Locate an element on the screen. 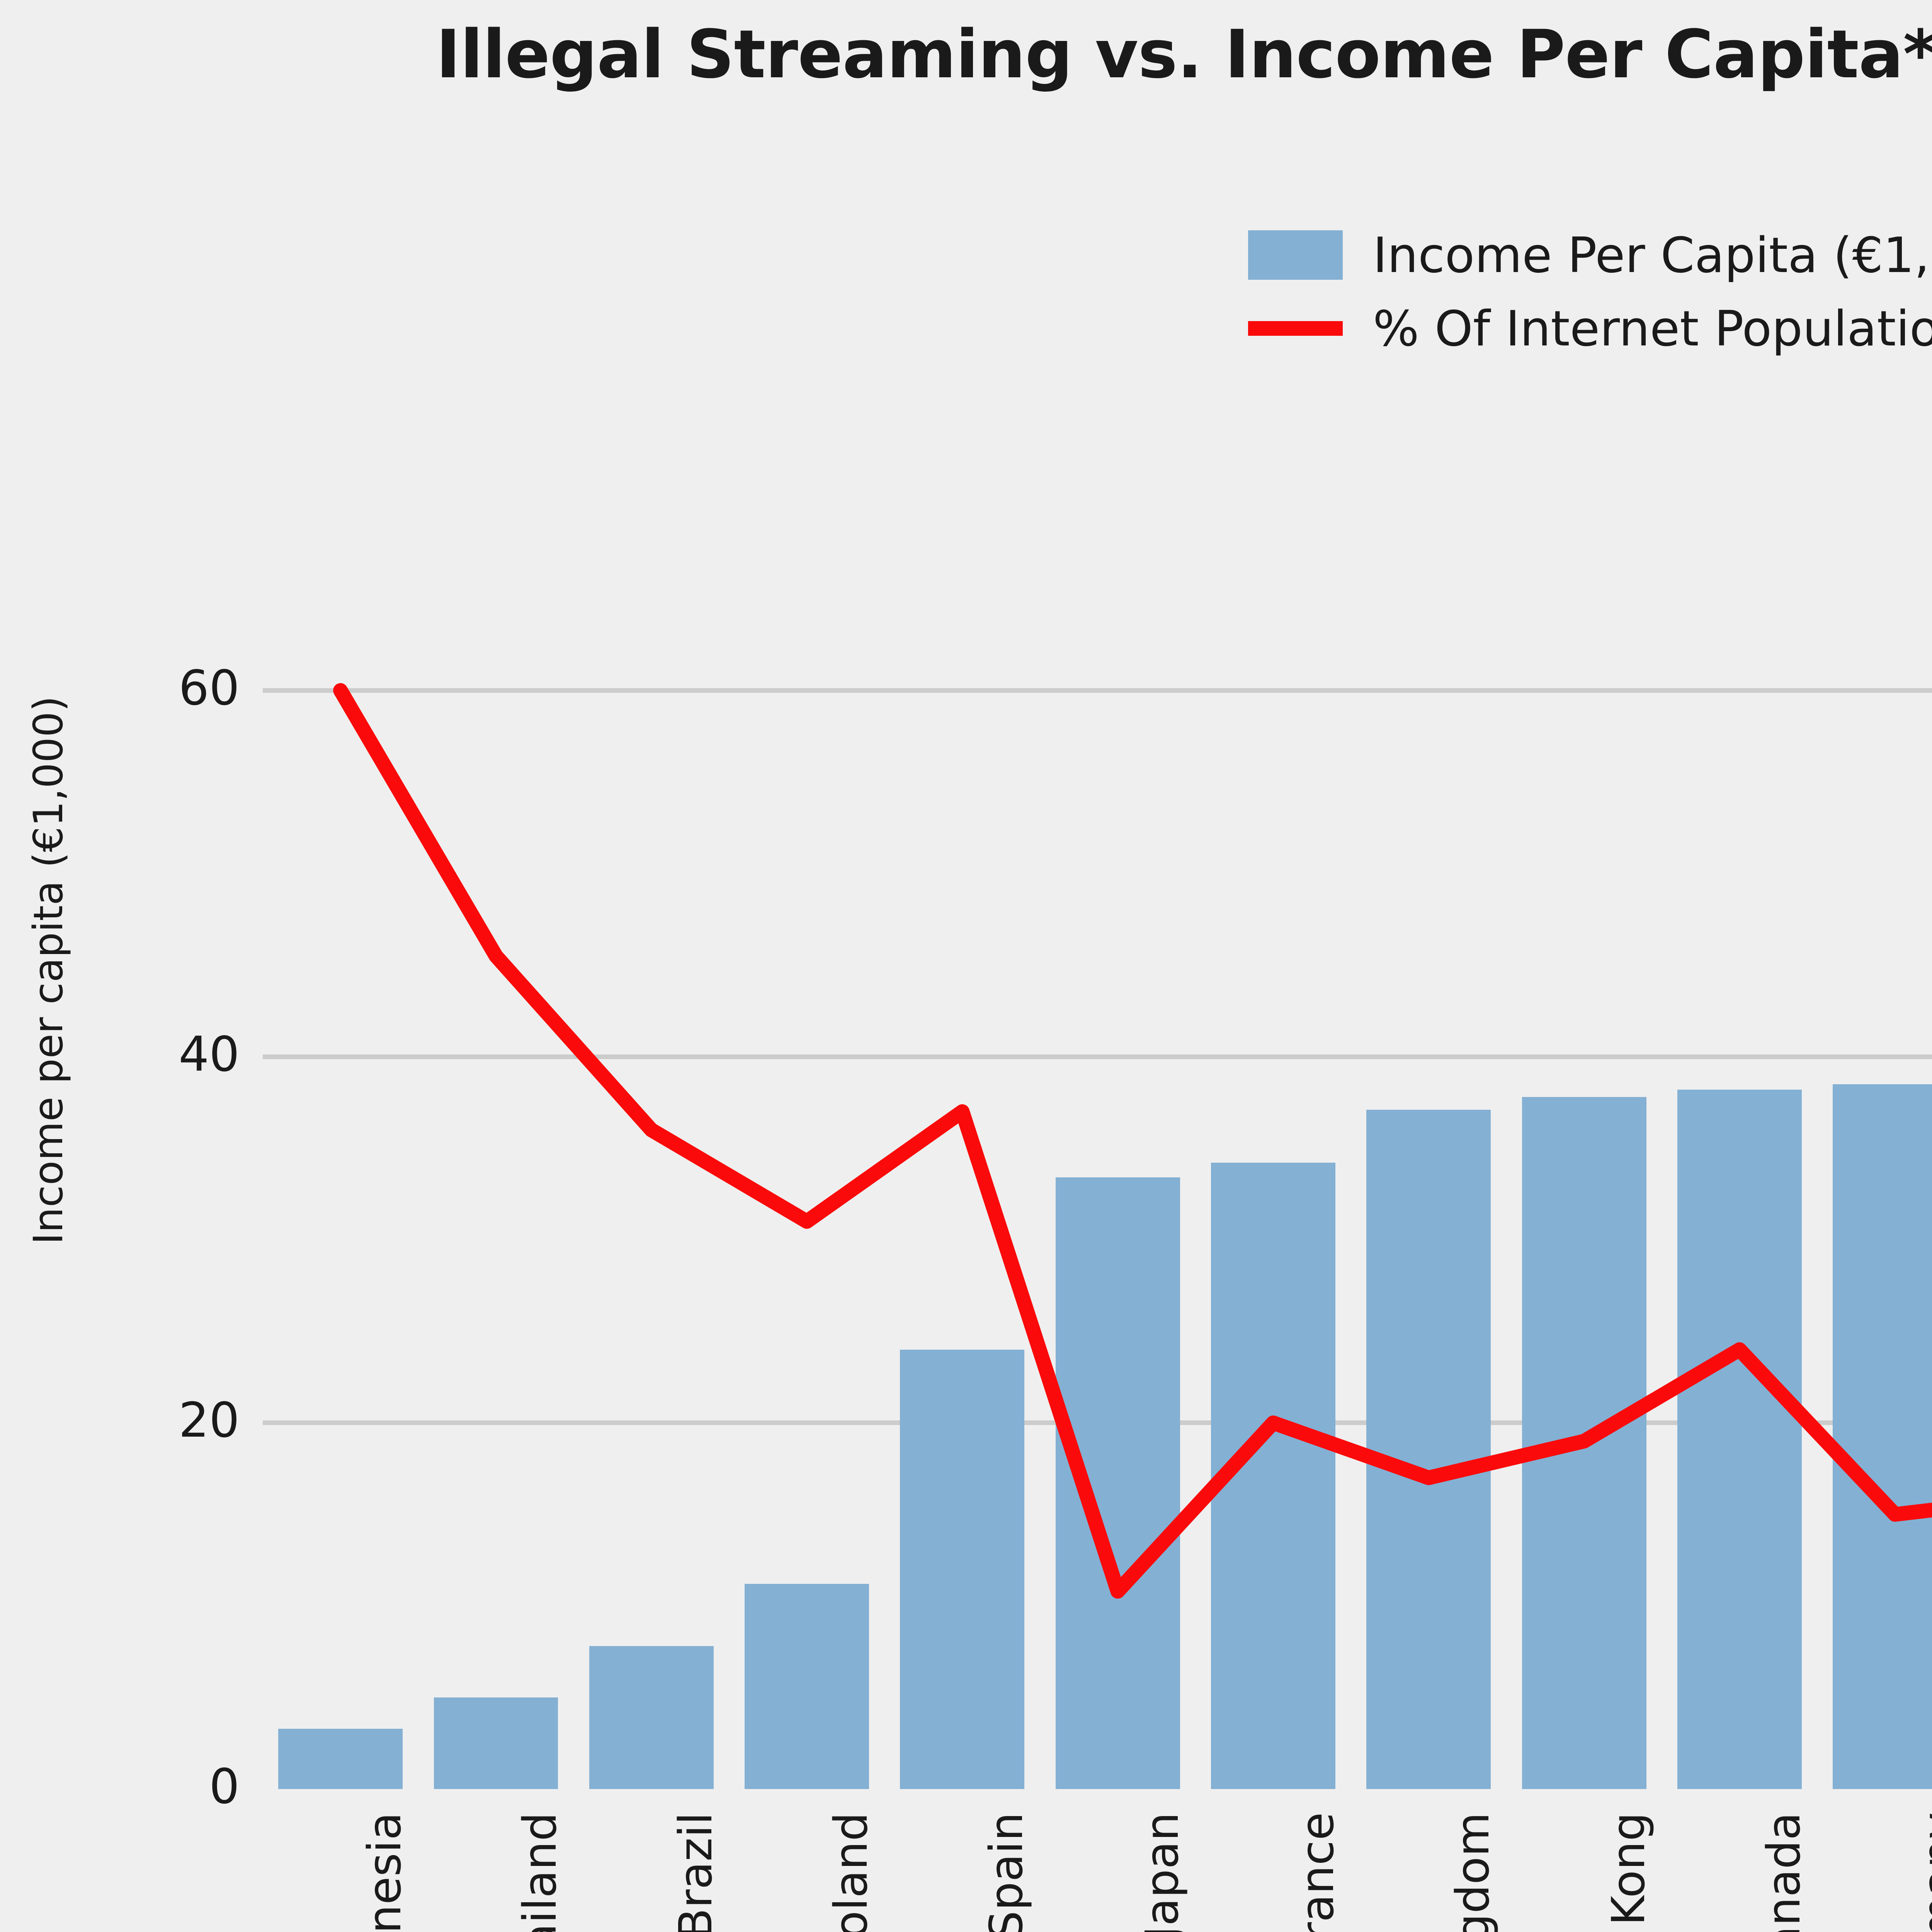 This screenshot has height=1932, width=1932. legend-item-income-per-capita: Income Per Capita (€1,000) is located at coordinates (1590, 255).